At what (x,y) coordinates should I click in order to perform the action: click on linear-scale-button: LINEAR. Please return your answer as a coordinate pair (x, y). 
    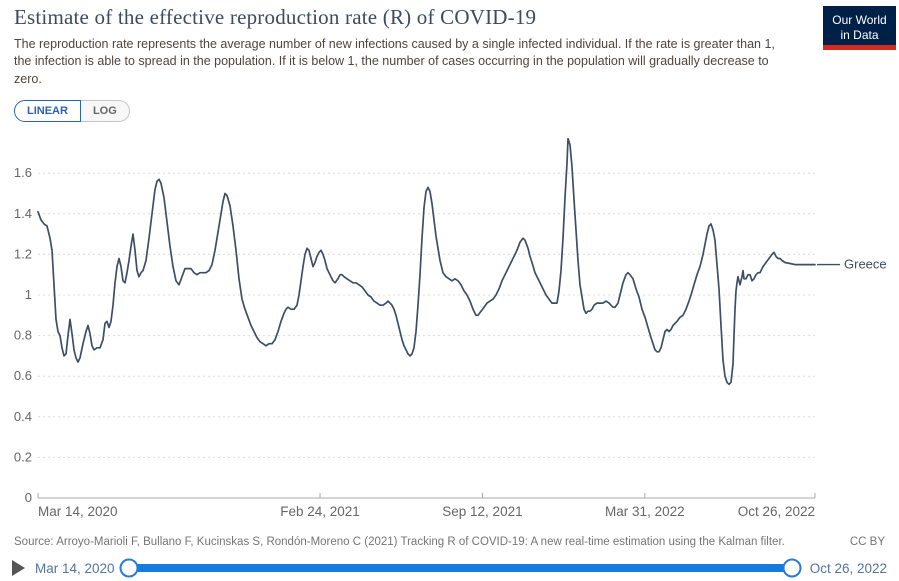
    Looking at the image, I should click on (47, 111).